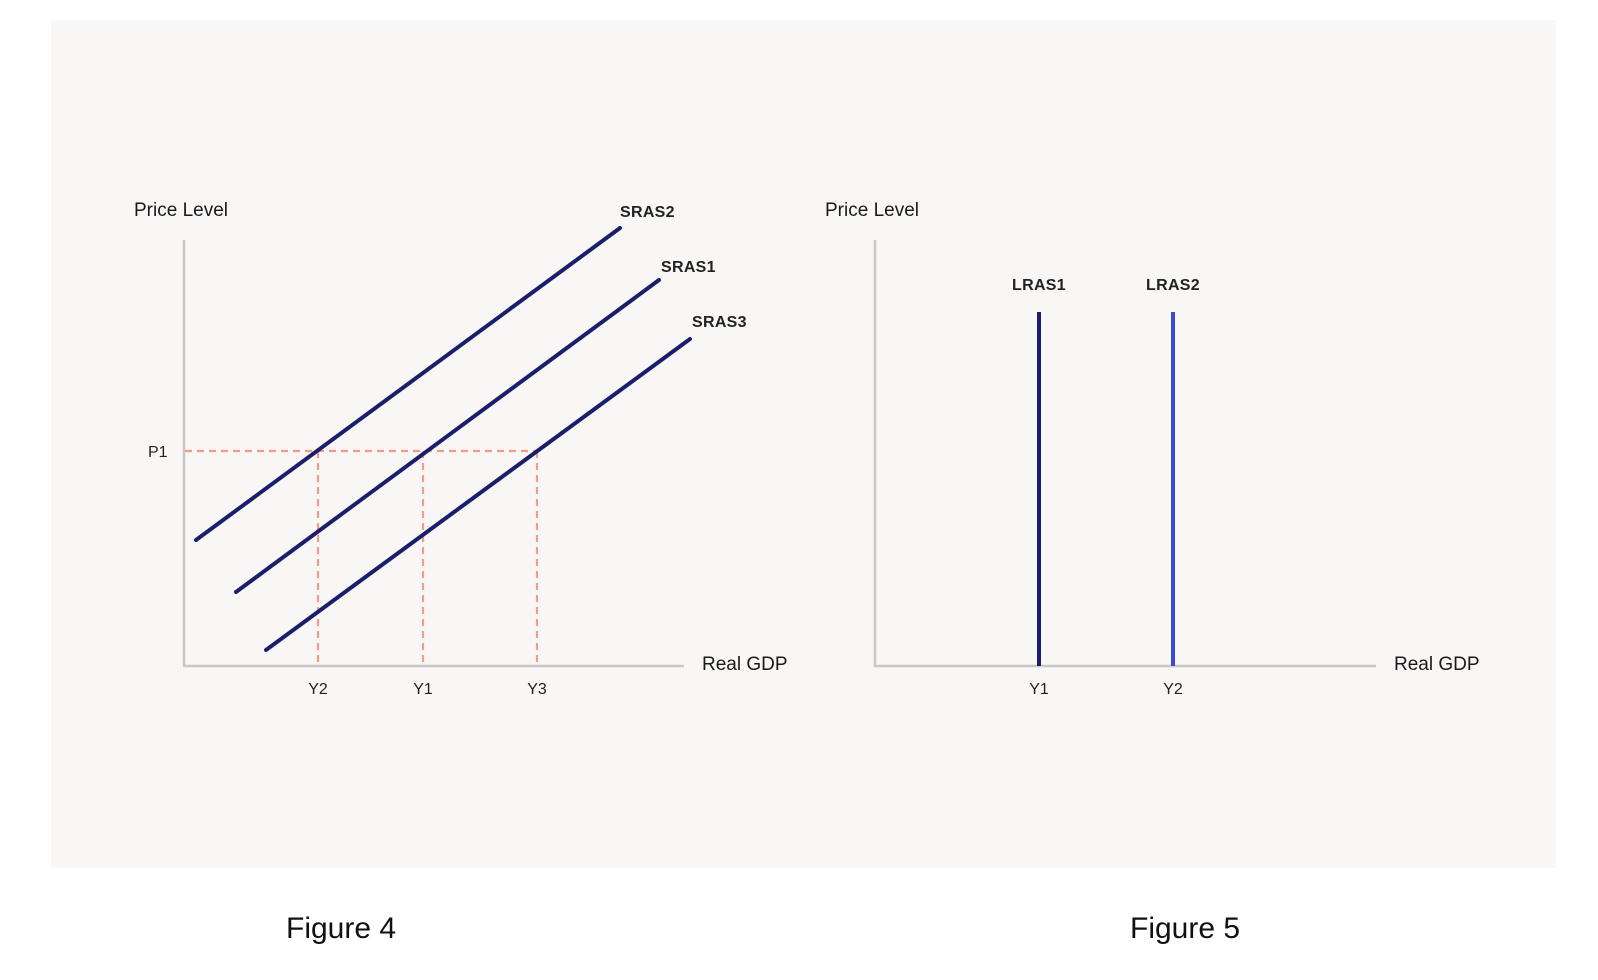 This screenshot has width=1598, height=980. Describe the element at coordinates (872, 210) in the screenshot. I see `fig5-y-axis-label: Price Level` at that location.